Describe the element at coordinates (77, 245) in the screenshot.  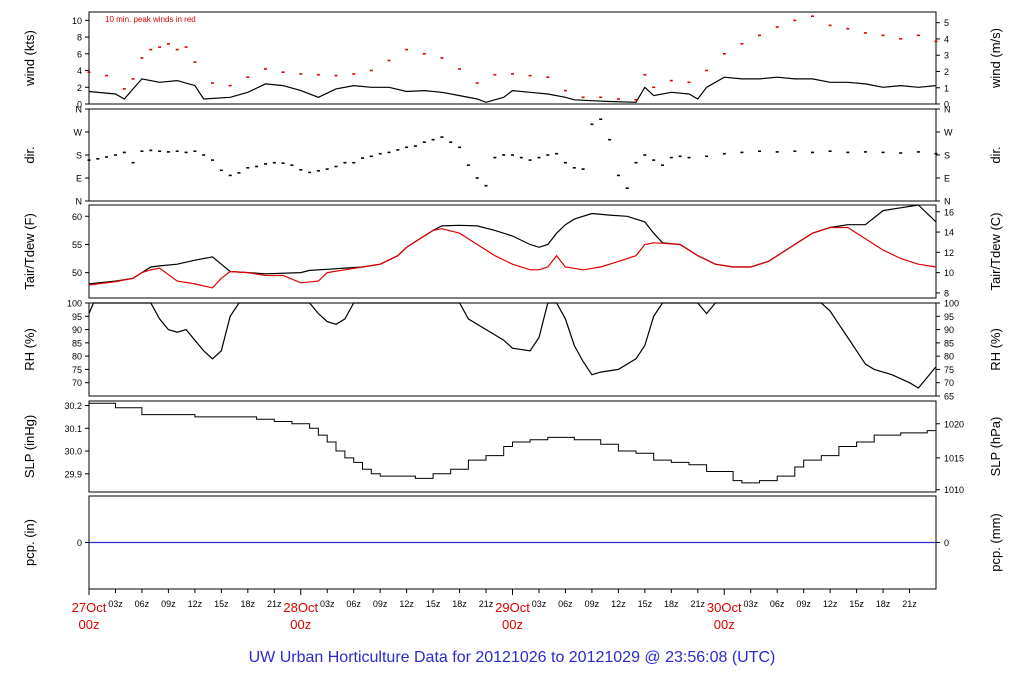
I see `ytick-label-left-temp: 55` at that location.